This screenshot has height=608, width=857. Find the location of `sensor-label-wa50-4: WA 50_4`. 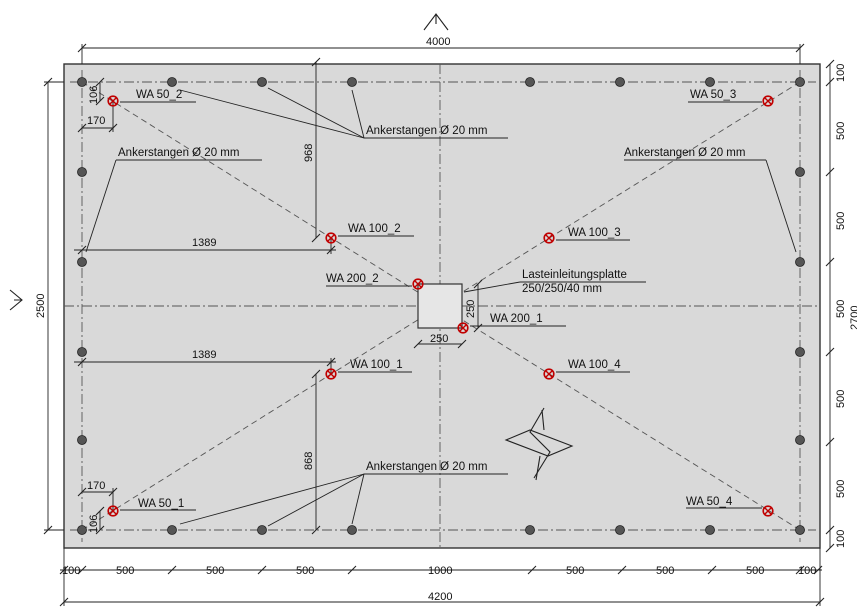

sensor-label-wa50-4: WA 50_4 is located at coordinates (709, 502).